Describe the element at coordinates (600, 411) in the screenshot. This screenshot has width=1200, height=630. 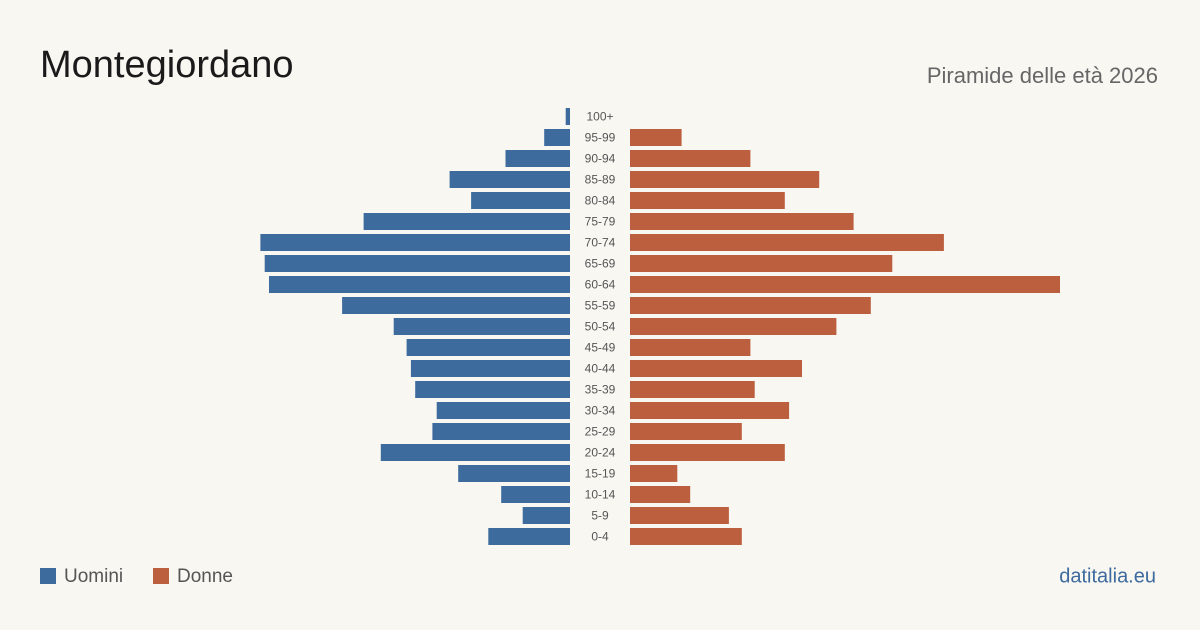
I see `age-label: 30-34` at that location.